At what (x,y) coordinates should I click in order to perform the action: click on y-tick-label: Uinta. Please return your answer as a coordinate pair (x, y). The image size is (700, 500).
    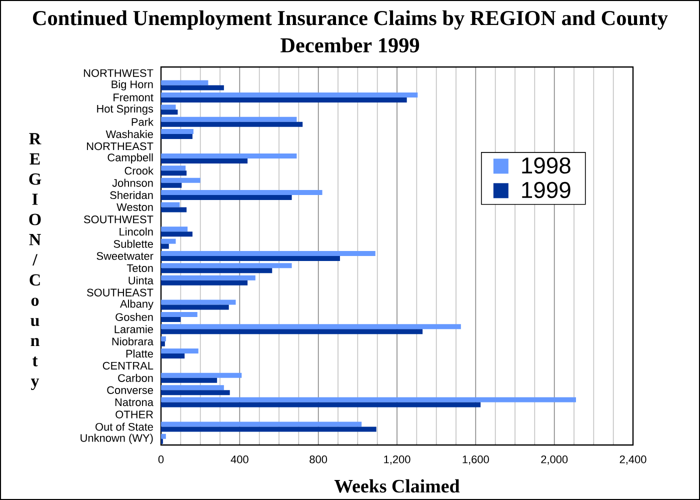
    Looking at the image, I should click on (141, 280).